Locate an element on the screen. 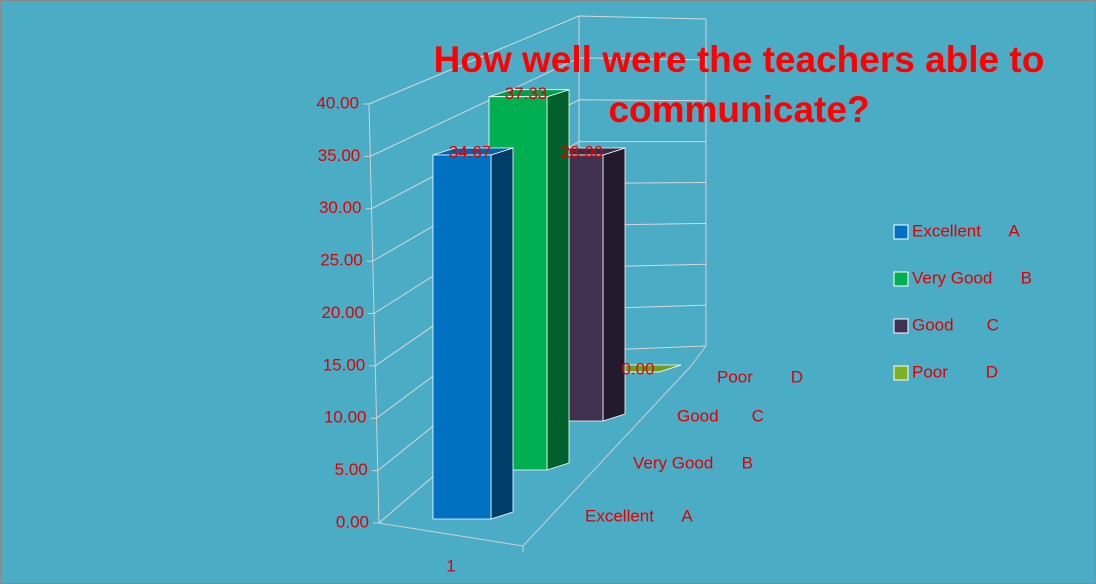 Image resolution: width=1096 pixels, height=584 pixels. depth-label: Very Good B is located at coordinates (693, 462).